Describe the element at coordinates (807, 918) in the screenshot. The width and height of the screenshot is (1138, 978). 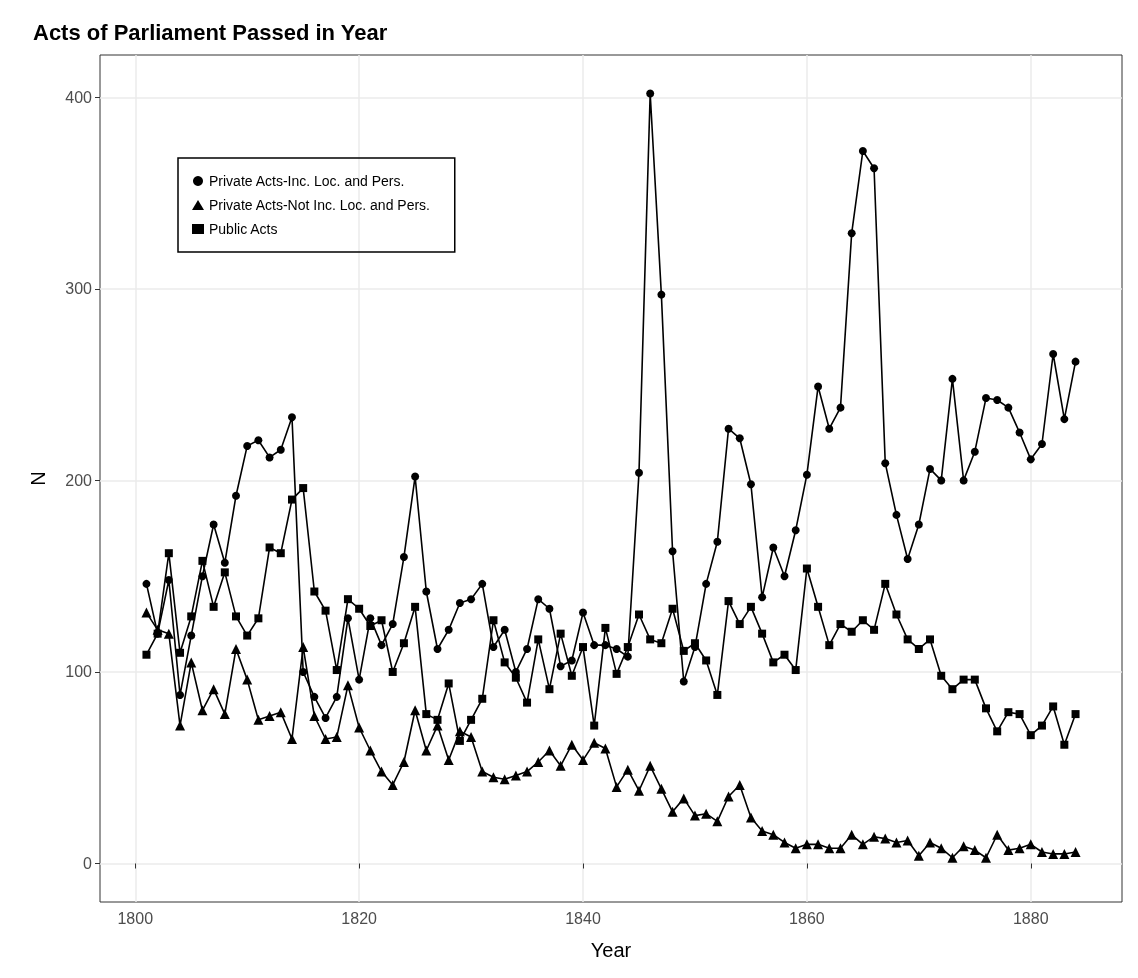
I see `x-tick-label: 1860` at that location.